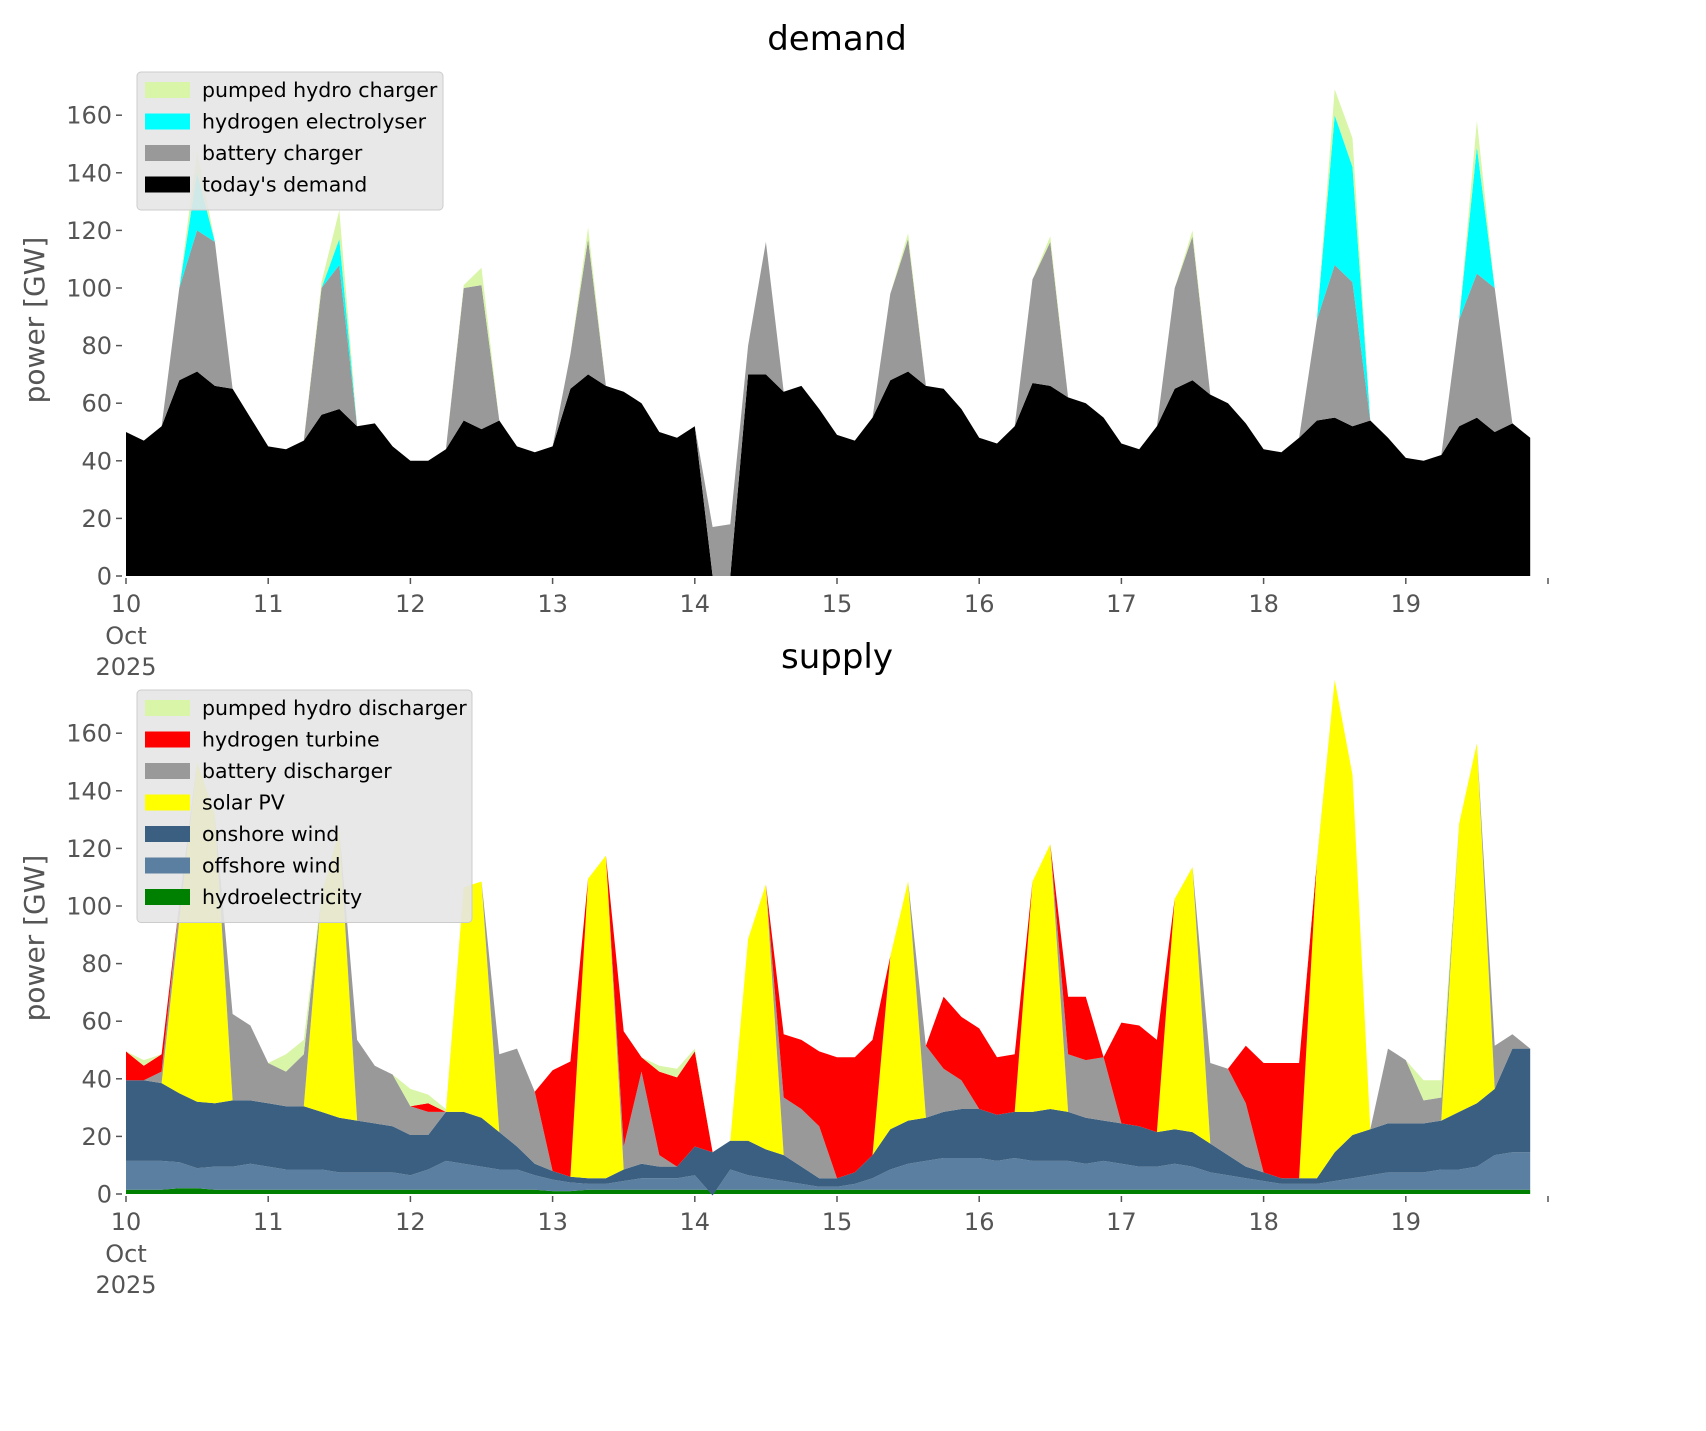 Image resolution: width=1706 pixels, height=1431 pixels. Describe the element at coordinates (837, 657) in the screenshot. I see `supply-title: supply` at that location.